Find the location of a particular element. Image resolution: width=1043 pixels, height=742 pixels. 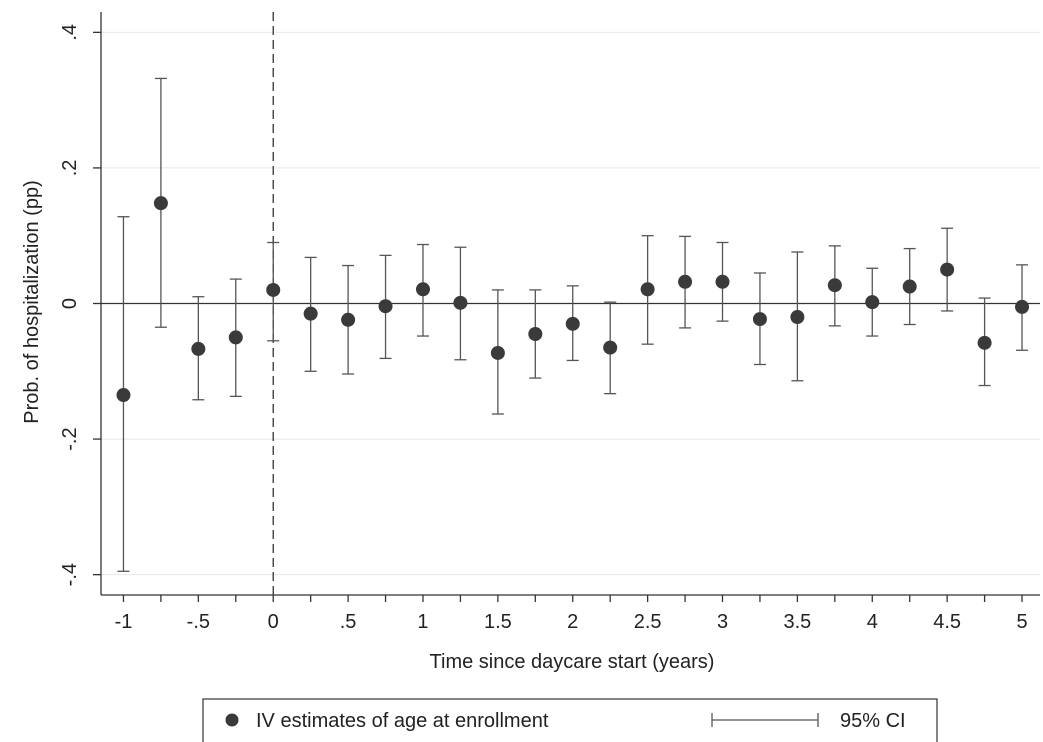

x-tick-label: 4.5 is located at coordinates (947, 622).